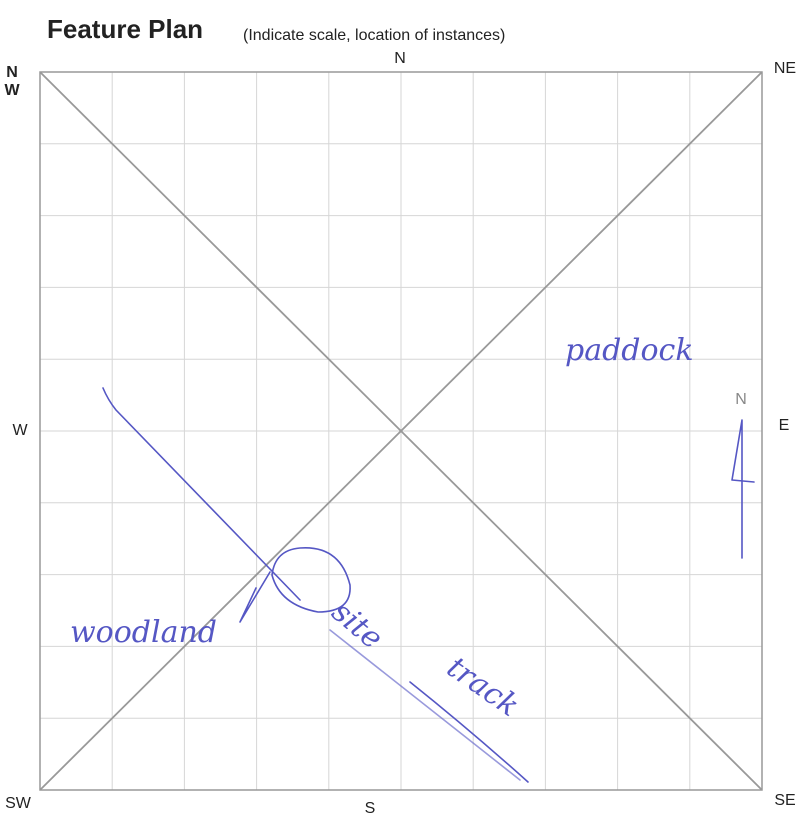  What do you see at coordinates (125, 29) in the screenshot?
I see `title: Feature Plan` at bounding box center [125, 29].